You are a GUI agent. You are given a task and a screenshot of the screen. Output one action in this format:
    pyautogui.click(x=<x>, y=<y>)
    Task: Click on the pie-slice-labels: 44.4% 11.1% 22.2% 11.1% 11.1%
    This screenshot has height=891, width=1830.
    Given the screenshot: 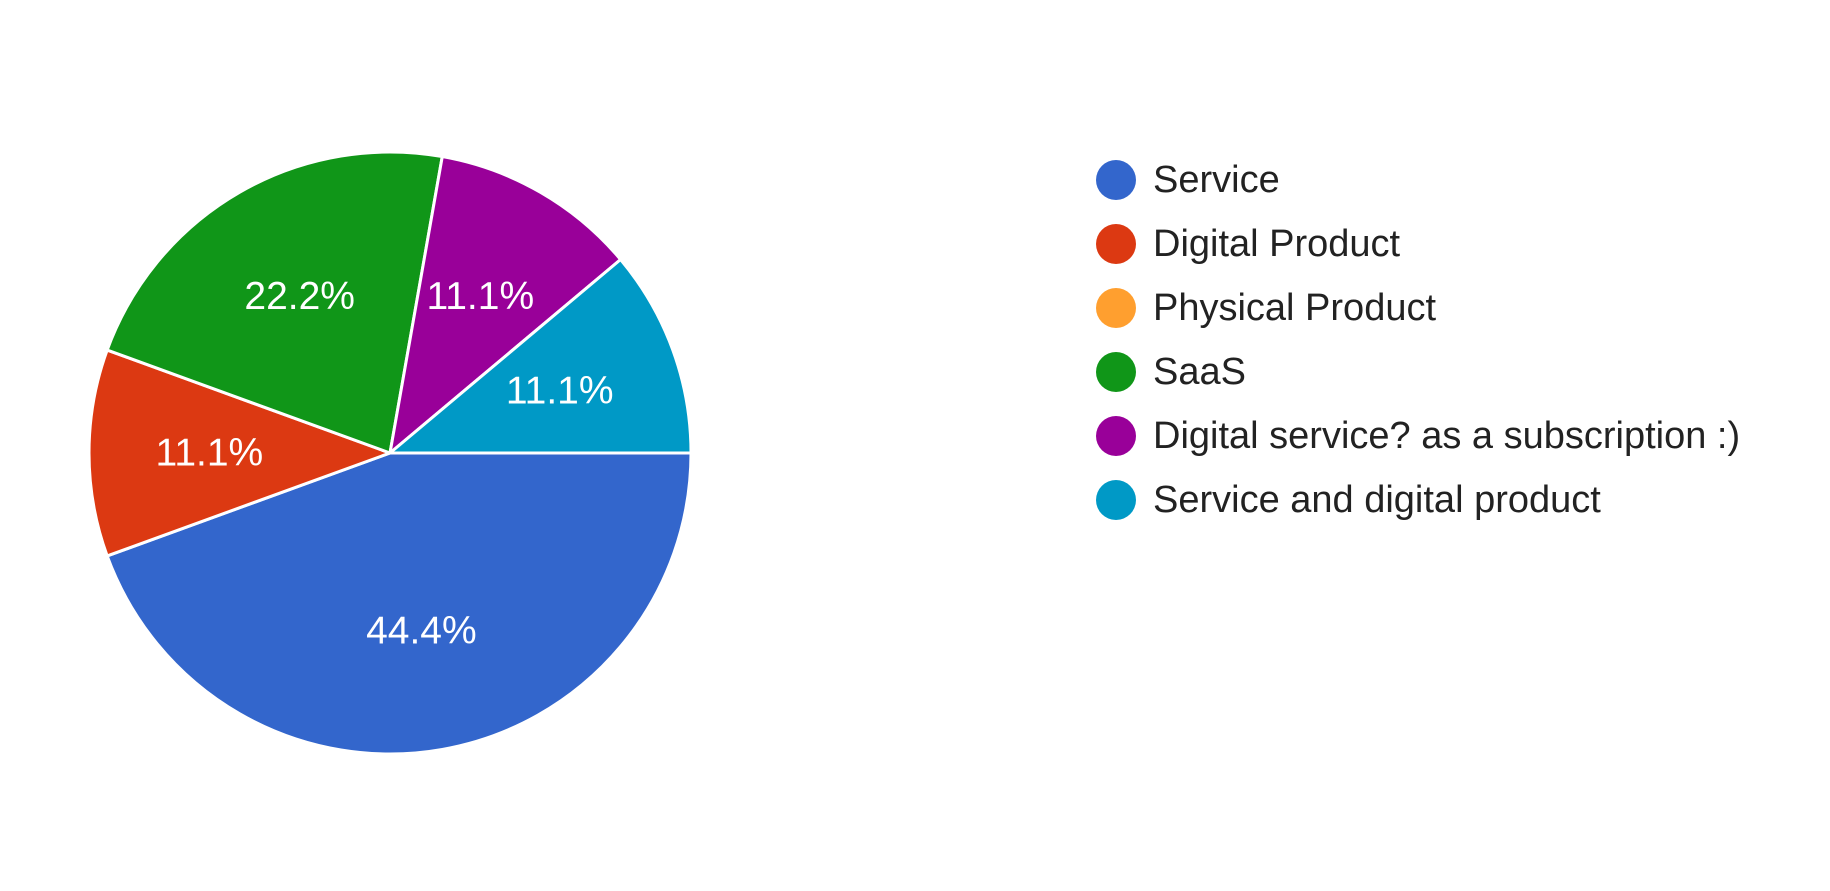 What is the action you would take?
    pyautogui.click(x=385, y=463)
    